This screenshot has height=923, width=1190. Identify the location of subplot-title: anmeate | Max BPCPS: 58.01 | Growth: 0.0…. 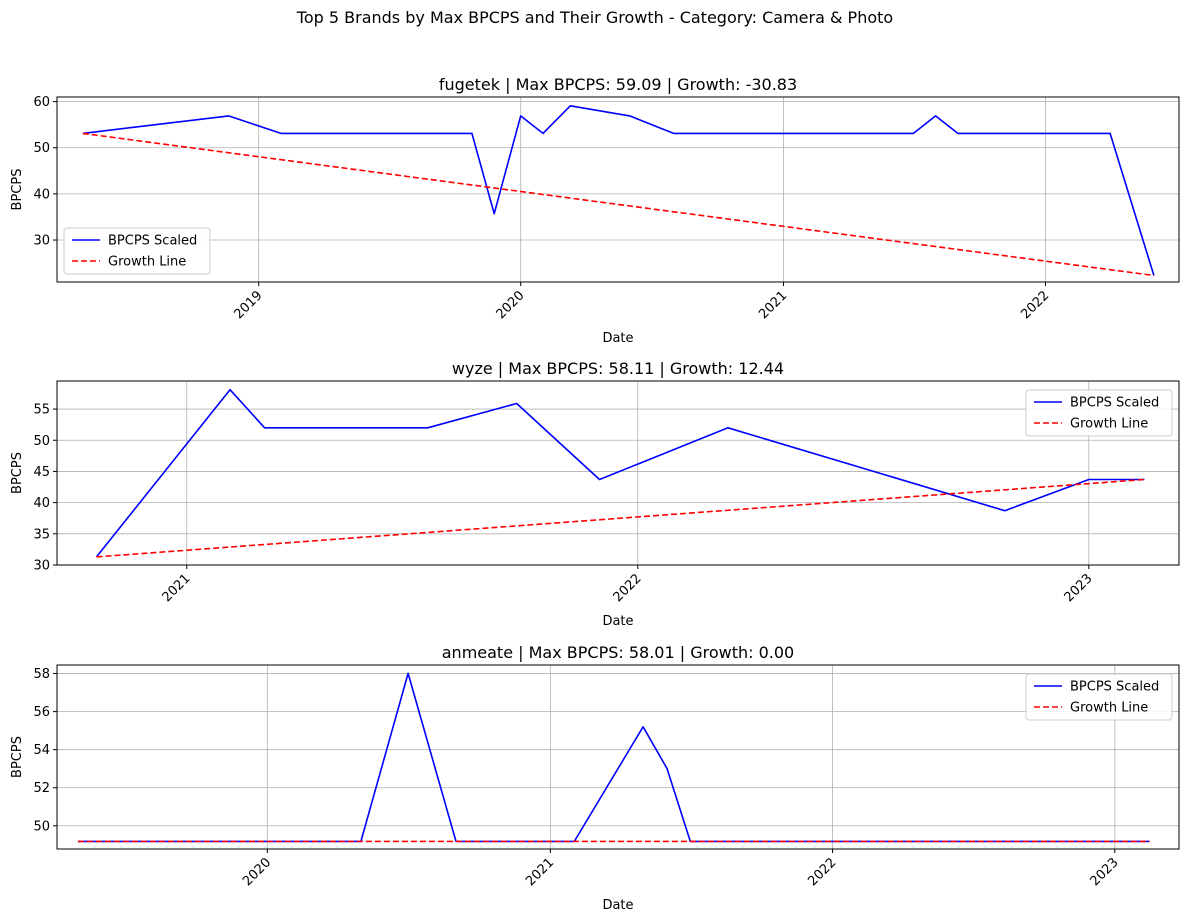
(618, 652).